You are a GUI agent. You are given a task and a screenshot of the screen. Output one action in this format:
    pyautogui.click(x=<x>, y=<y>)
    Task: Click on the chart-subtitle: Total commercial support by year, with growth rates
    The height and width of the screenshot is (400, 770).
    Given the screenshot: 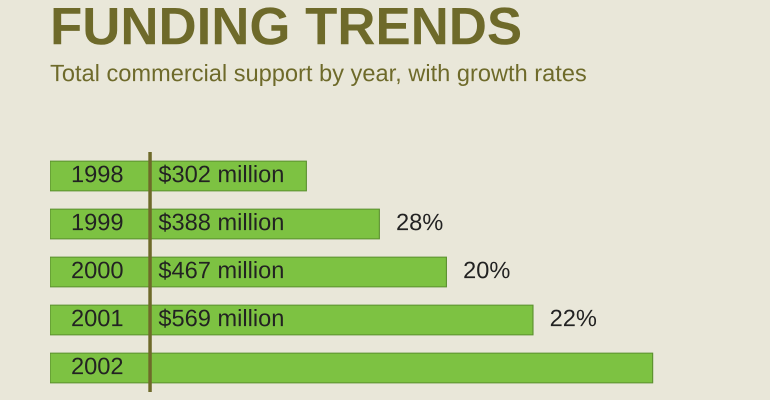 What is the action you would take?
    pyautogui.click(x=318, y=75)
    